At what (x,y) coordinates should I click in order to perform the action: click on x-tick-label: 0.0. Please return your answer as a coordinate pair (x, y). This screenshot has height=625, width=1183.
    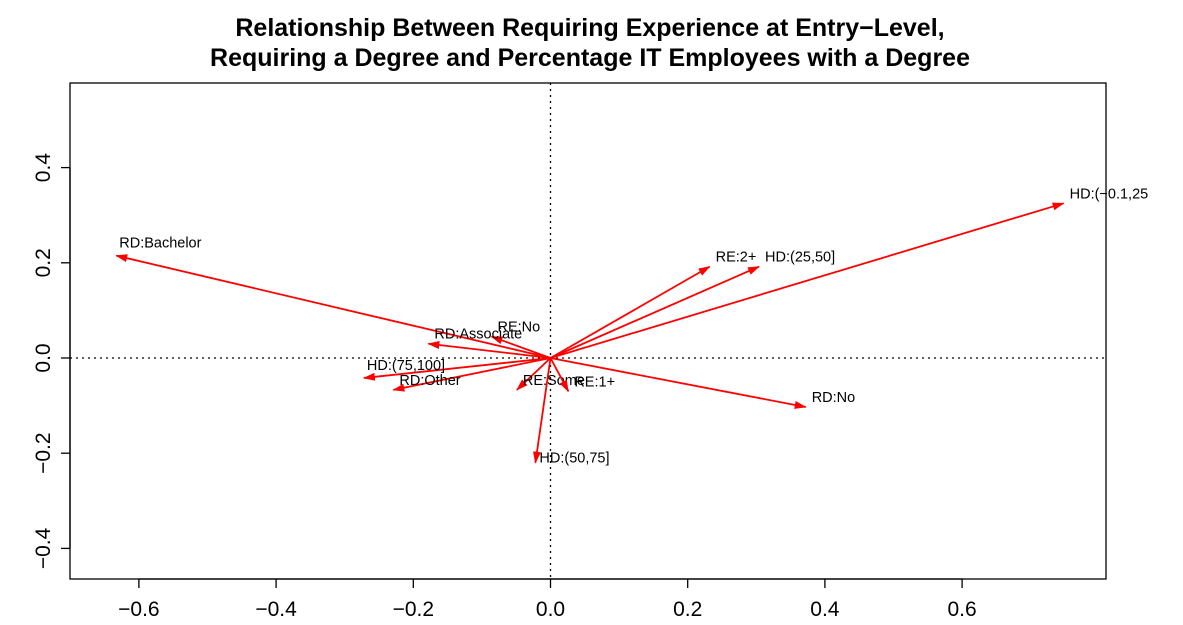
    Looking at the image, I should click on (550, 609).